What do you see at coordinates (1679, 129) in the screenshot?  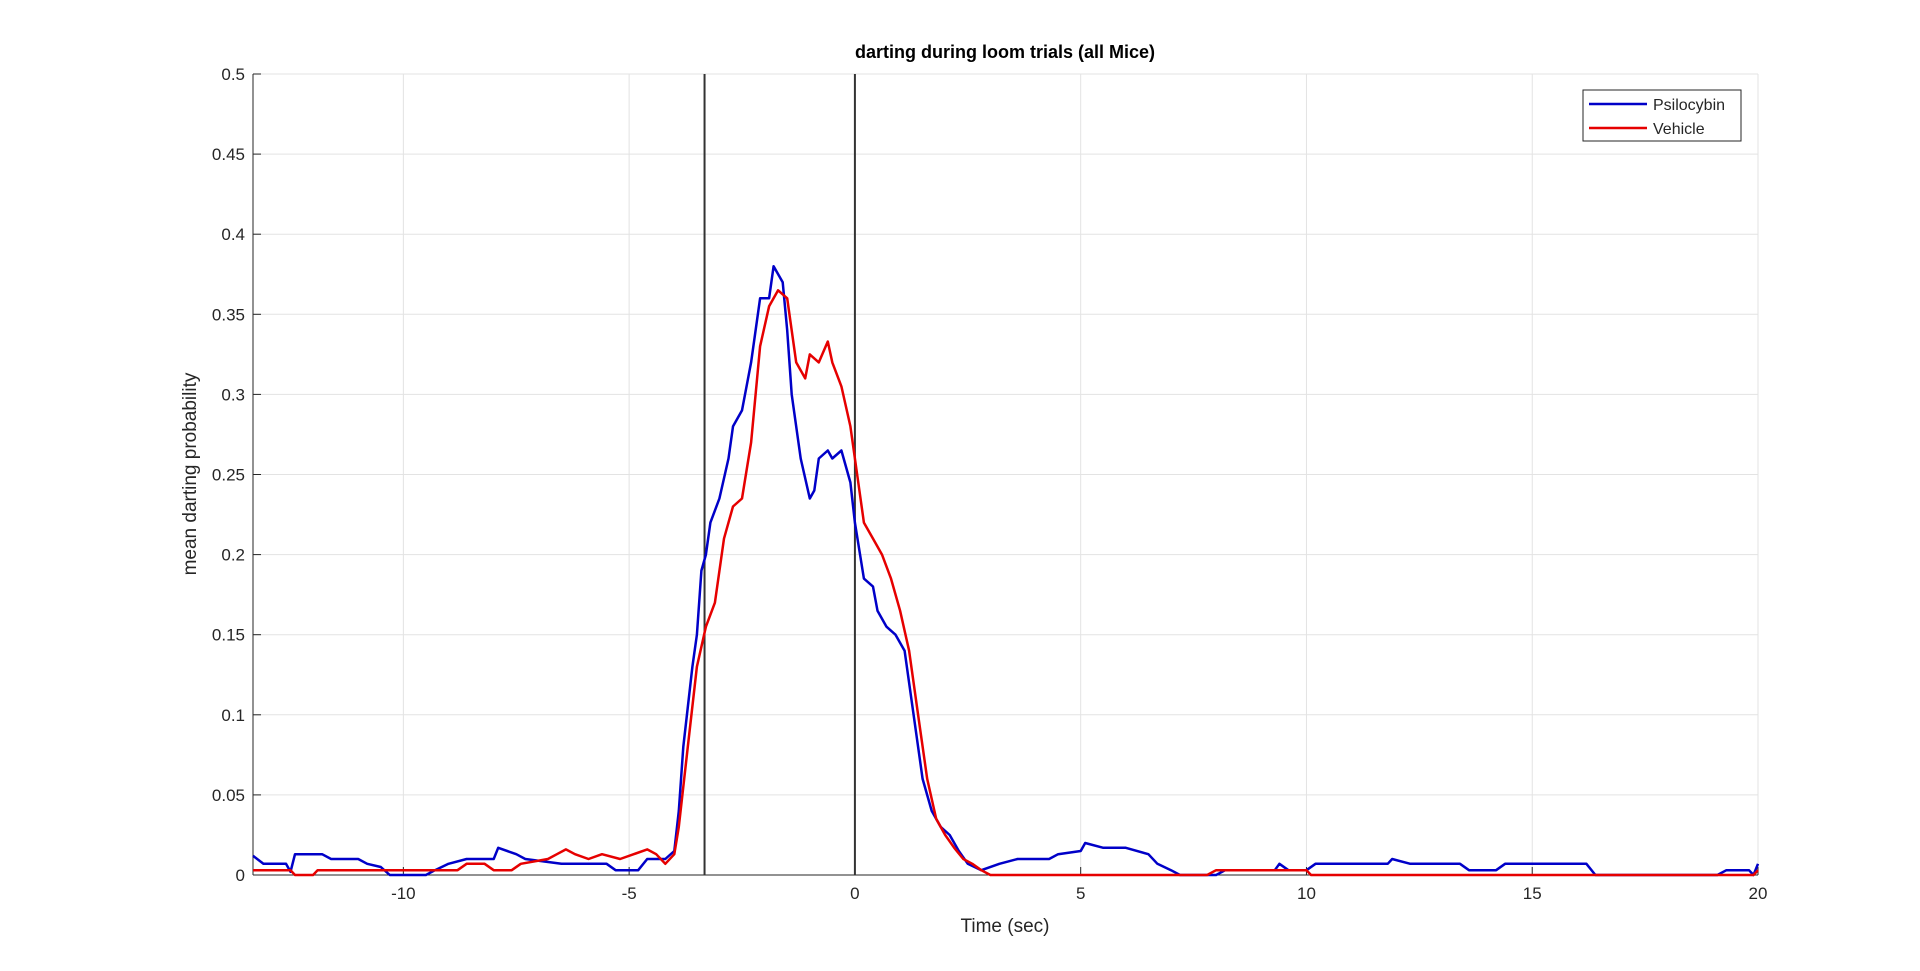 I see `legend-label: Vehicle` at bounding box center [1679, 129].